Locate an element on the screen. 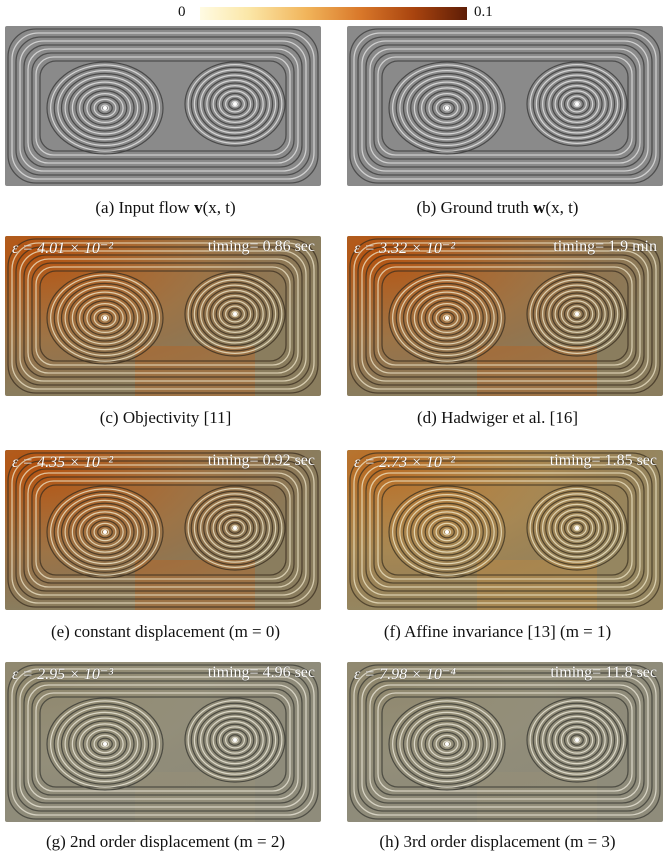 This screenshot has width=663, height=856. panel-h-timing: timing= 11.8 sec is located at coordinates (603, 672).